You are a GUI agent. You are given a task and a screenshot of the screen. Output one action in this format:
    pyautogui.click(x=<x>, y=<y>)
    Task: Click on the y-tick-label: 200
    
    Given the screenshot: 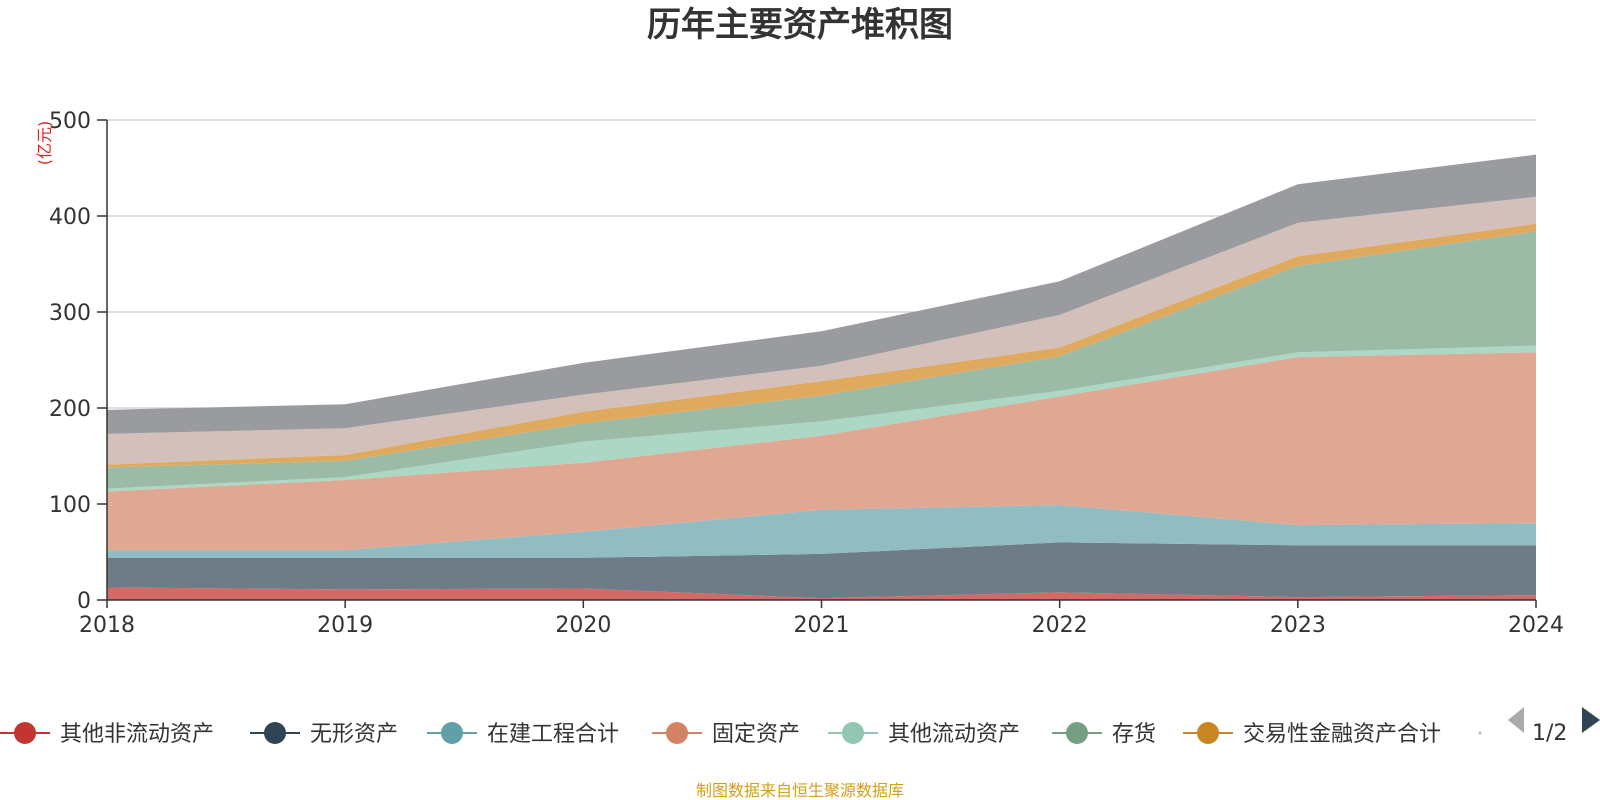 What is the action you would take?
    pyautogui.click(x=70, y=409)
    